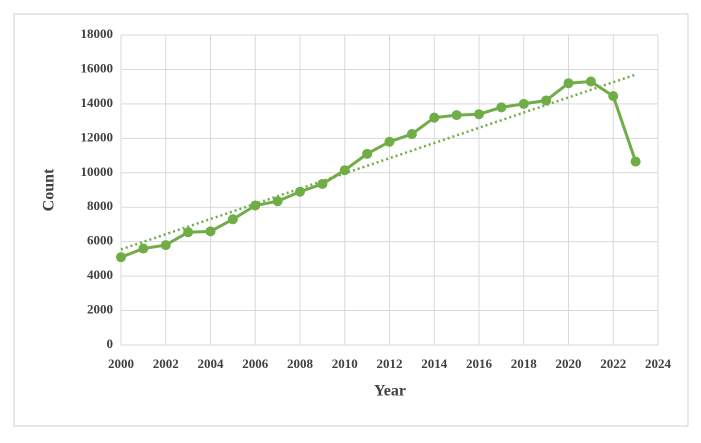 This screenshot has width=701, height=443. What do you see at coordinates (97, 33) in the screenshot?
I see `y-tick-label: 18000` at bounding box center [97, 33].